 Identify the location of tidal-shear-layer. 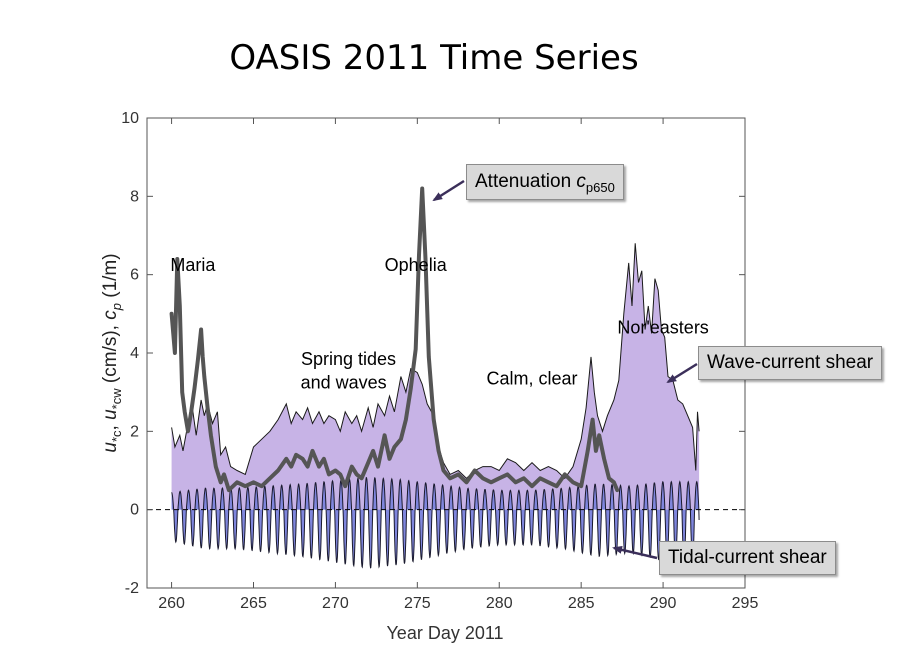
(435, 523).